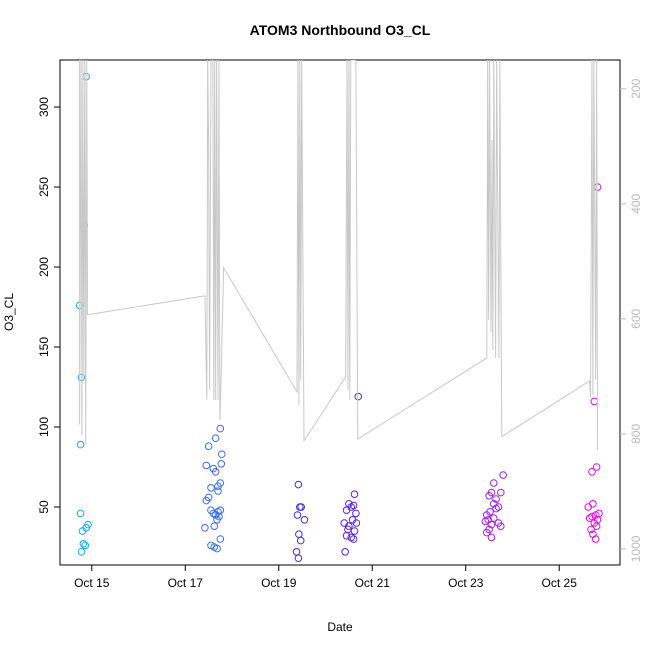 This screenshot has height=650, width=650. I want to click on y-tick-label: 50, so click(44, 507).